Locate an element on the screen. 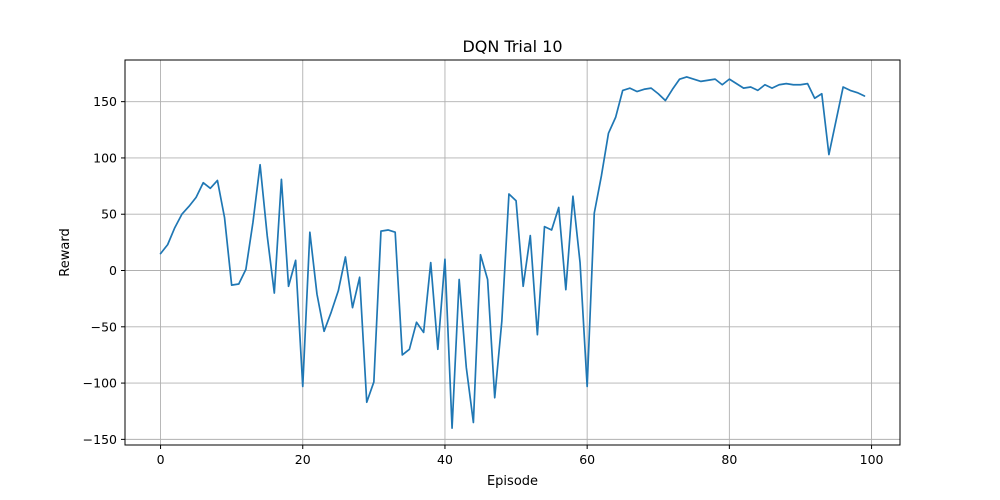 This screenshot has width=1000, height=500. y-axis-ticks: −150 −100 −50 0 50 100 150 is located at coordinates (104, 270).